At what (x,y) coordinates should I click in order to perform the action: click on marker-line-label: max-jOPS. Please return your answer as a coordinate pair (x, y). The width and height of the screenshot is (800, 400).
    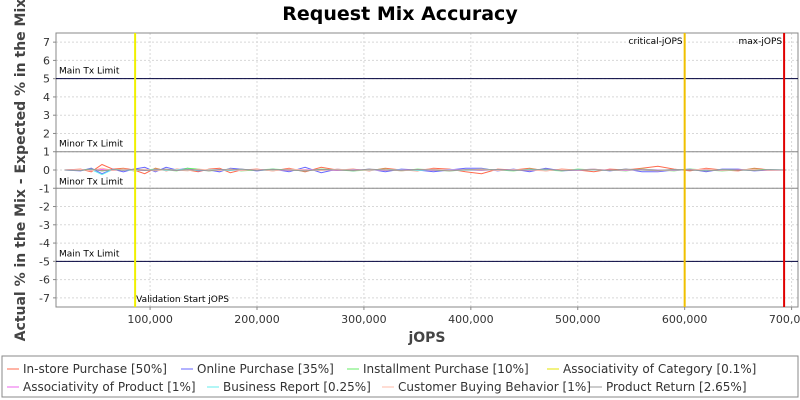
    Looking at the image, I should click on (761, 42).